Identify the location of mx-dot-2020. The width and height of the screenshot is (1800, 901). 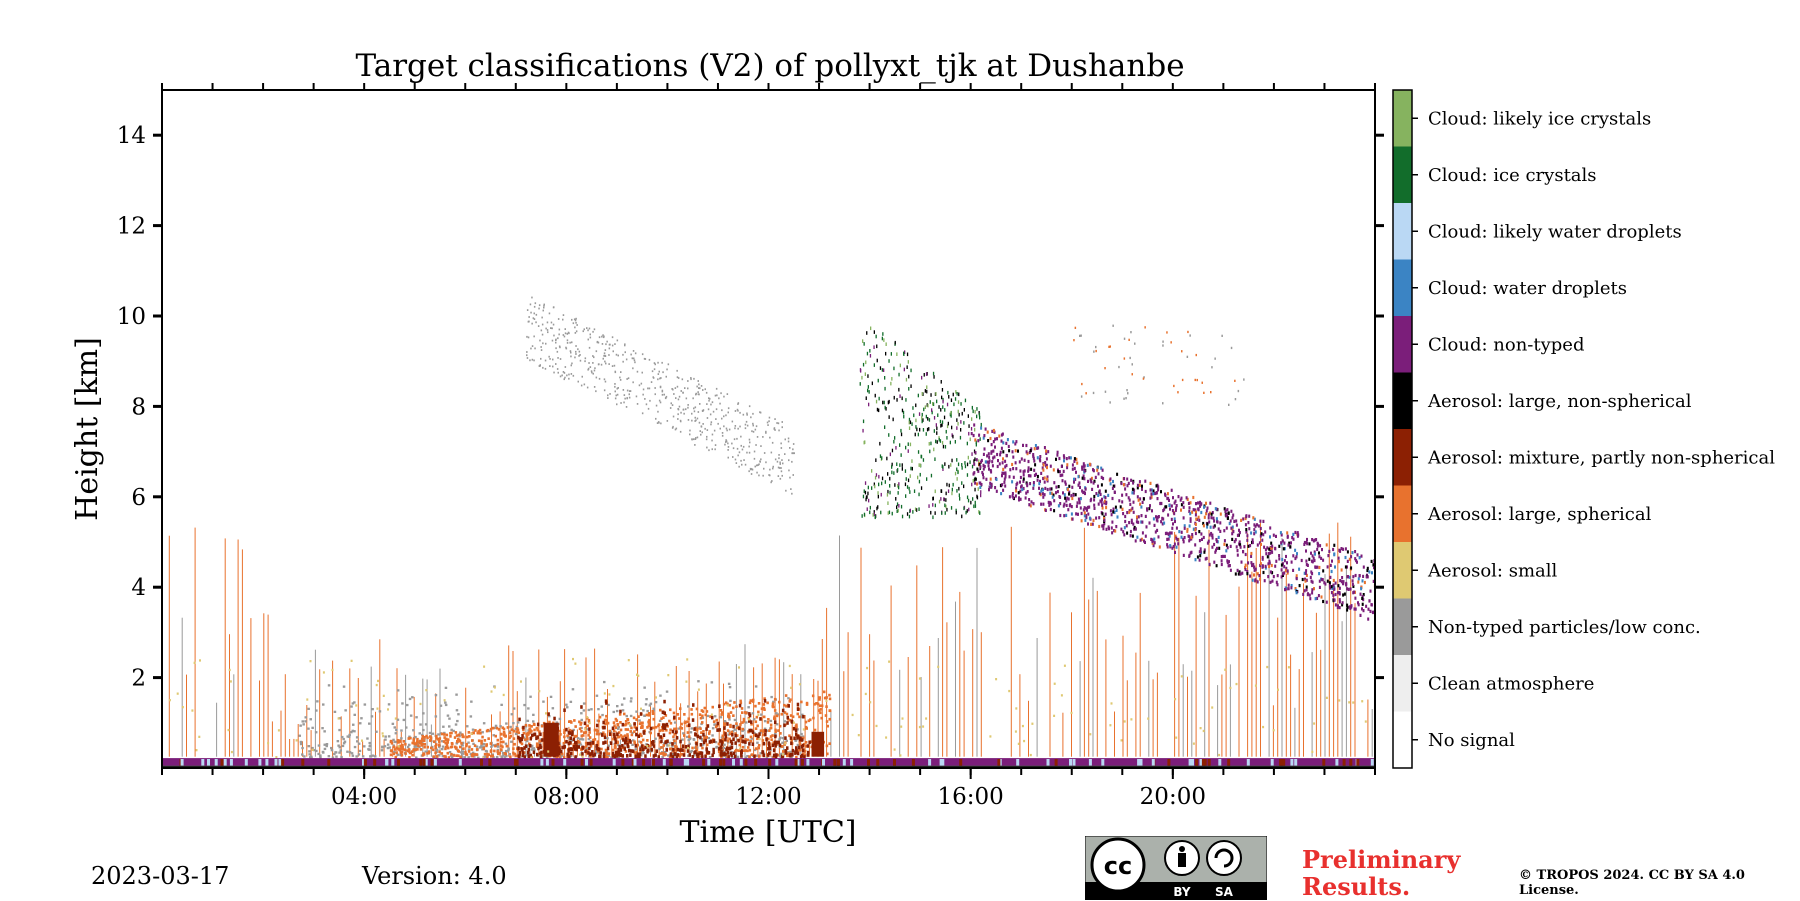
(693, 720).